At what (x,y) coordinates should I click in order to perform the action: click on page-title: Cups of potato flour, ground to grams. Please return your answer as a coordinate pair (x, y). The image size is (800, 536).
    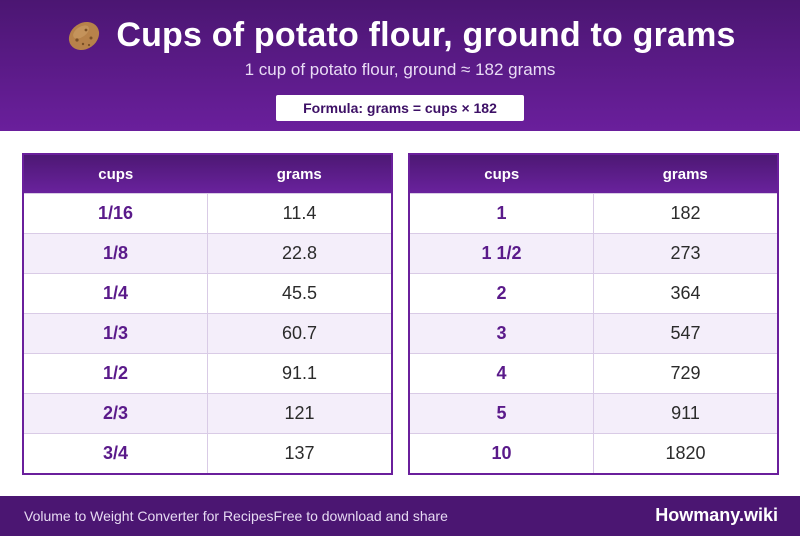
    Looking at the image, I should click on (426, 34).